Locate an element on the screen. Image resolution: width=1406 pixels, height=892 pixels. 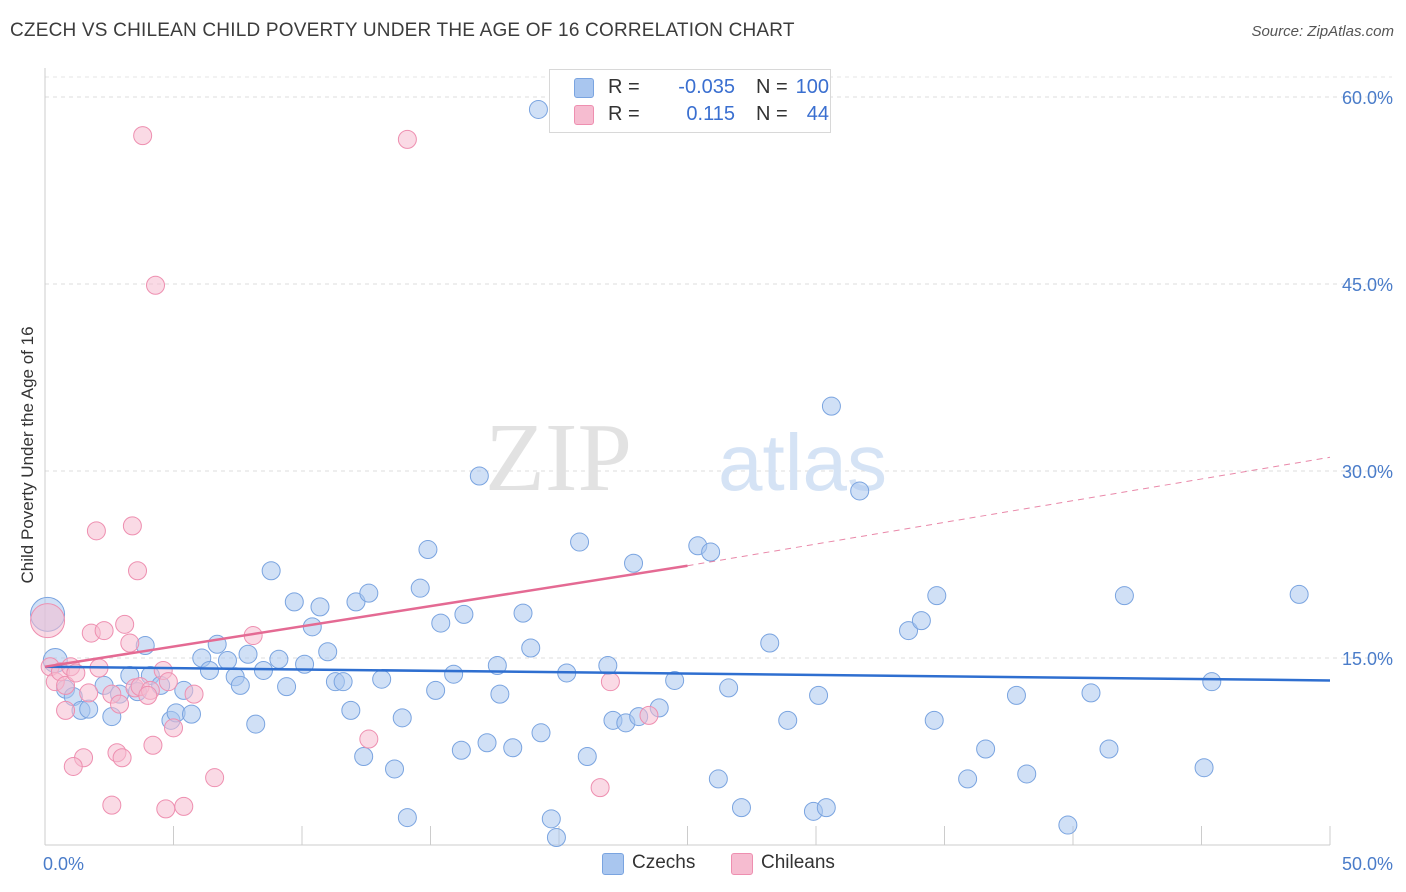
legend-r-value: -0.035 is located at coordinates (706, 87).